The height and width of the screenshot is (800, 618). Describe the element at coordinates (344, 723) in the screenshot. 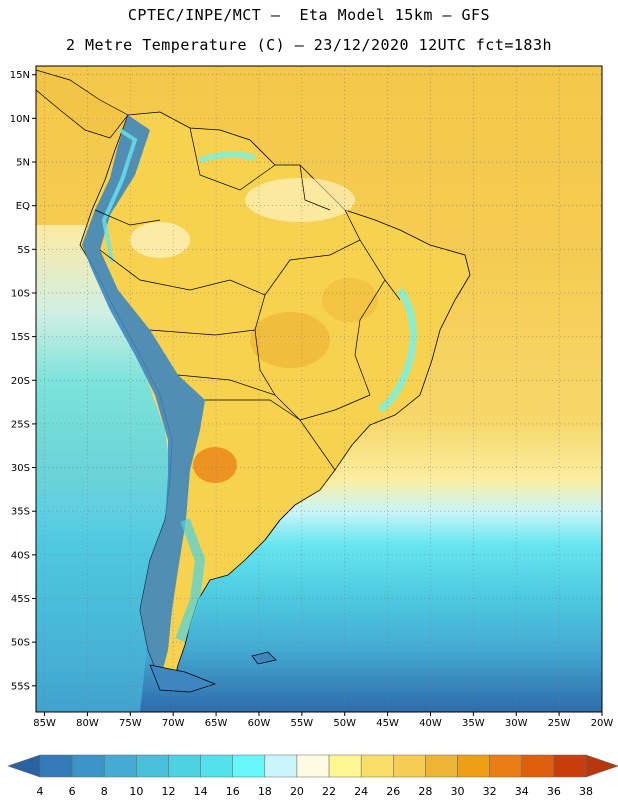

I see `lon-tick-label: 50W` at that location.